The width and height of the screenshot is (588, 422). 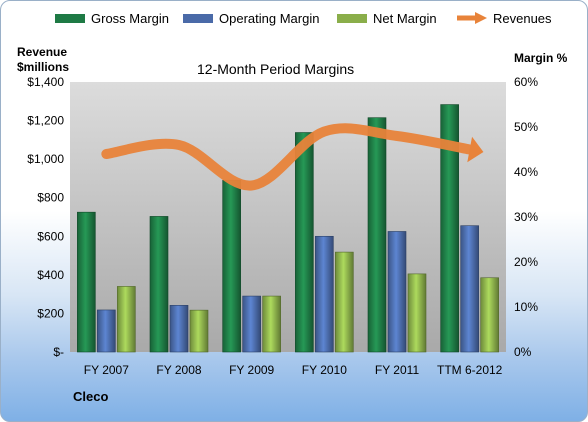 I want to click on left-axis-title: Revenue $millions, so click(x=43, y=59).